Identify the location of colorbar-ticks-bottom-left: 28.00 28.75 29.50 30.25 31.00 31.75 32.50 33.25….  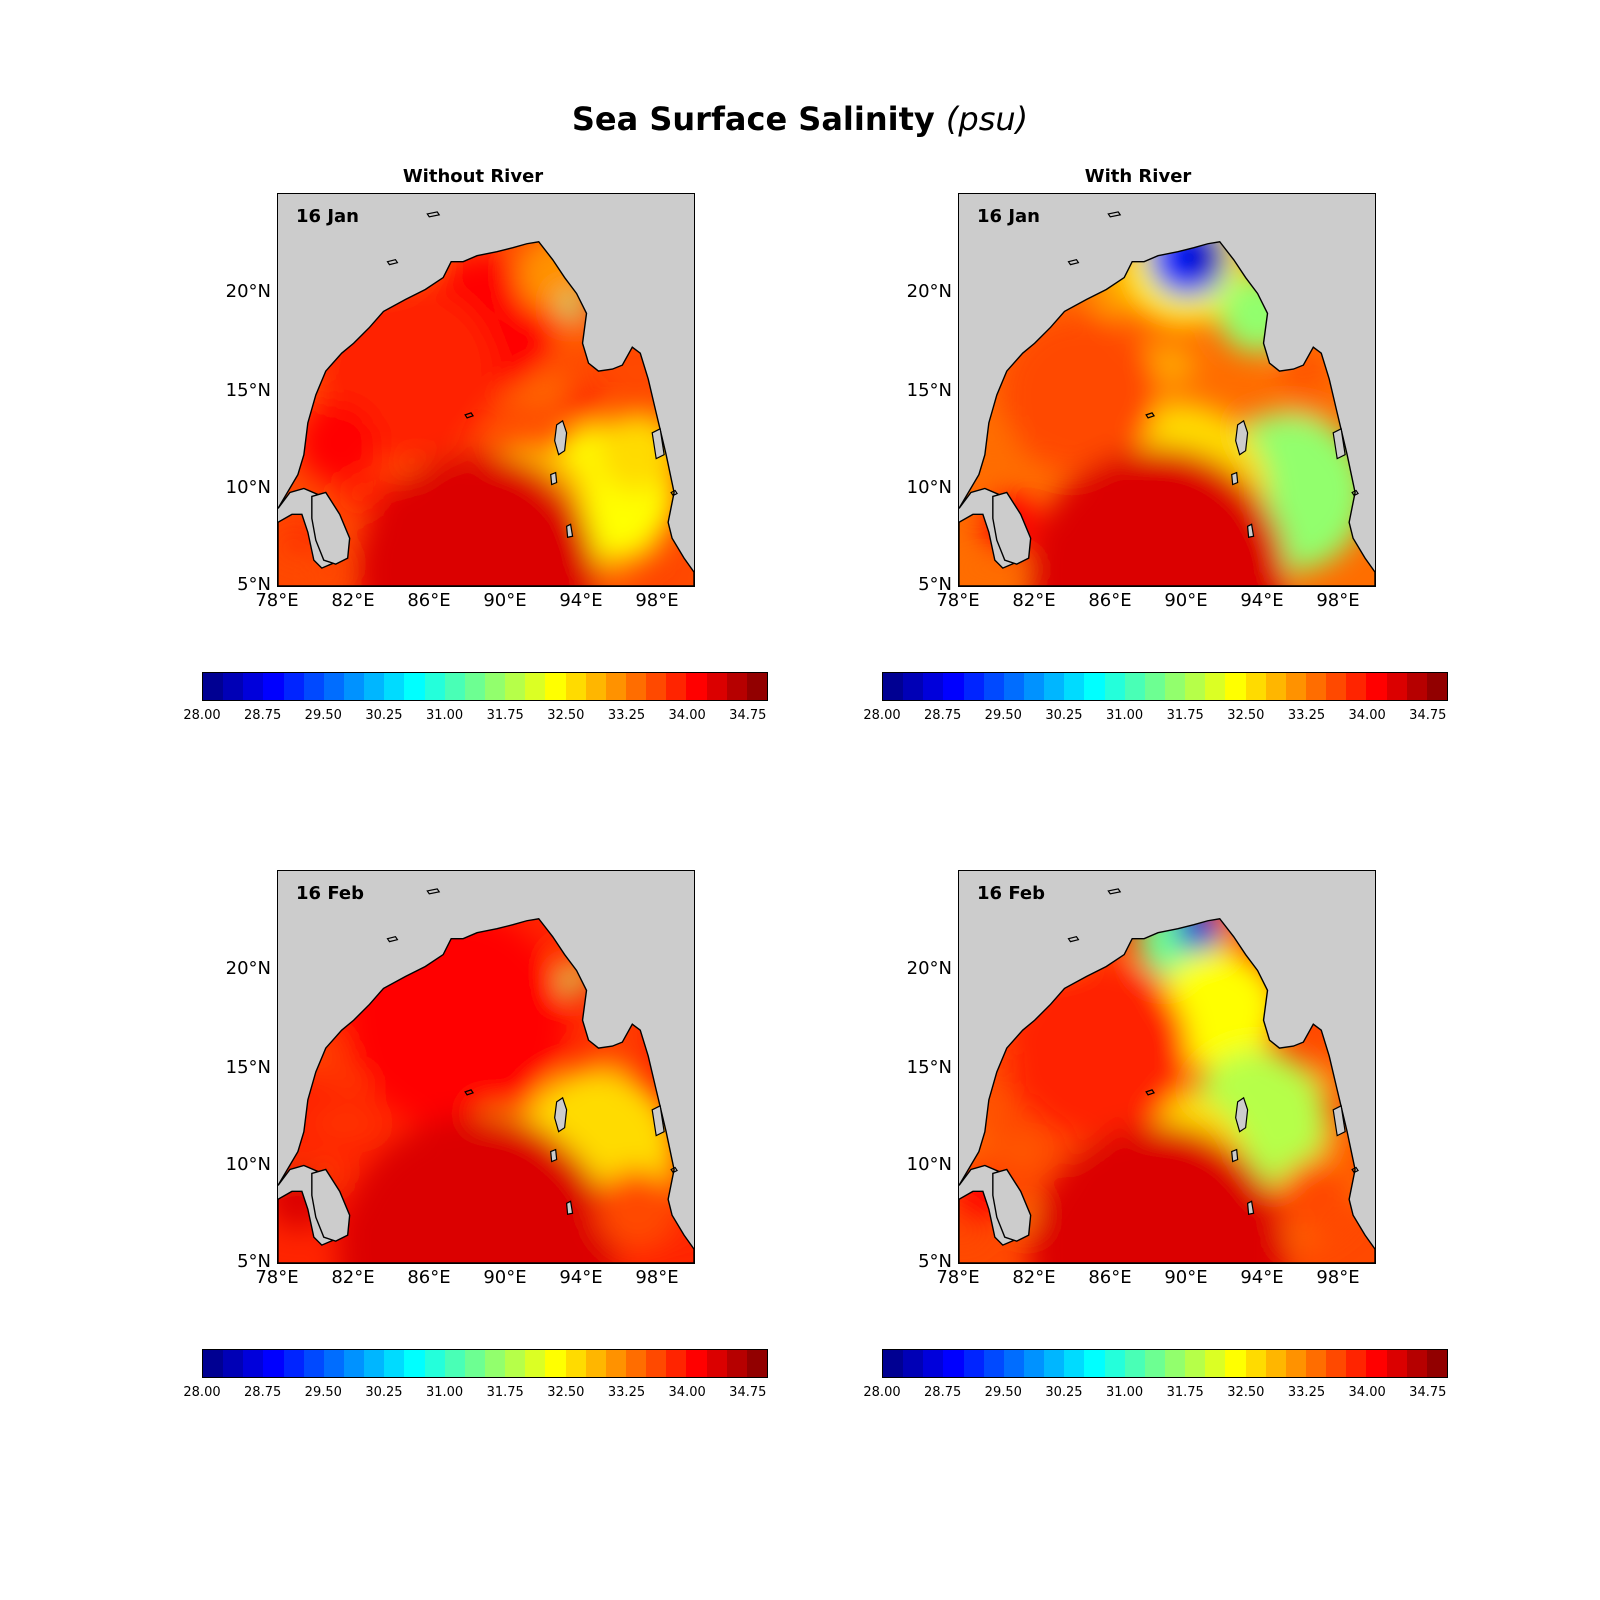
(475, 1395).